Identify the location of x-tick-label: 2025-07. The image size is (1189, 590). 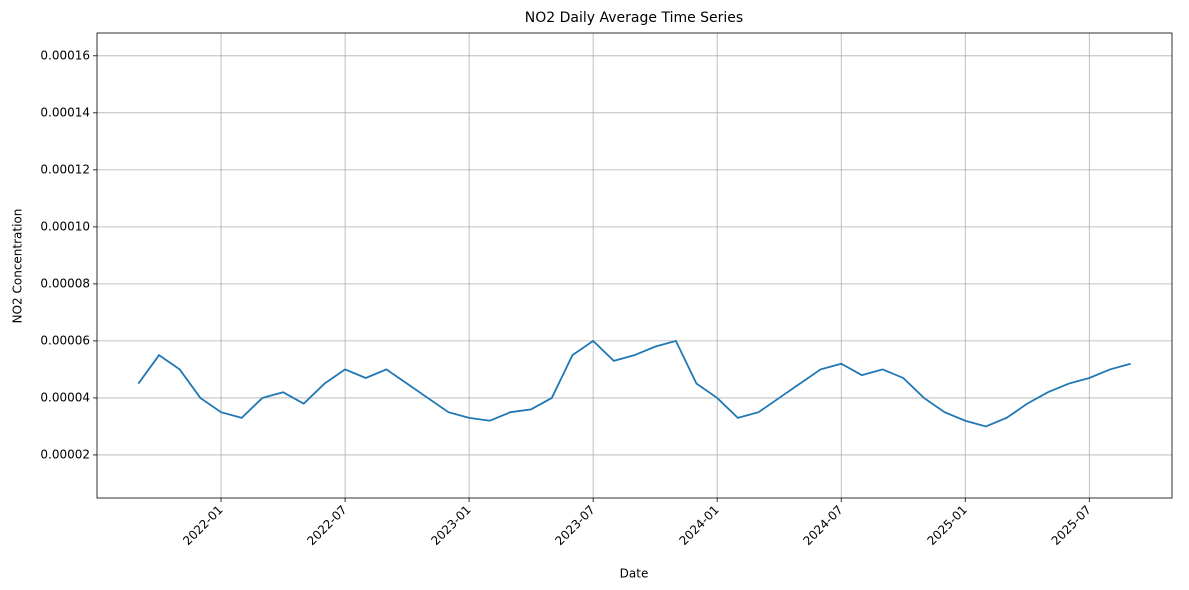
(1071, 525).